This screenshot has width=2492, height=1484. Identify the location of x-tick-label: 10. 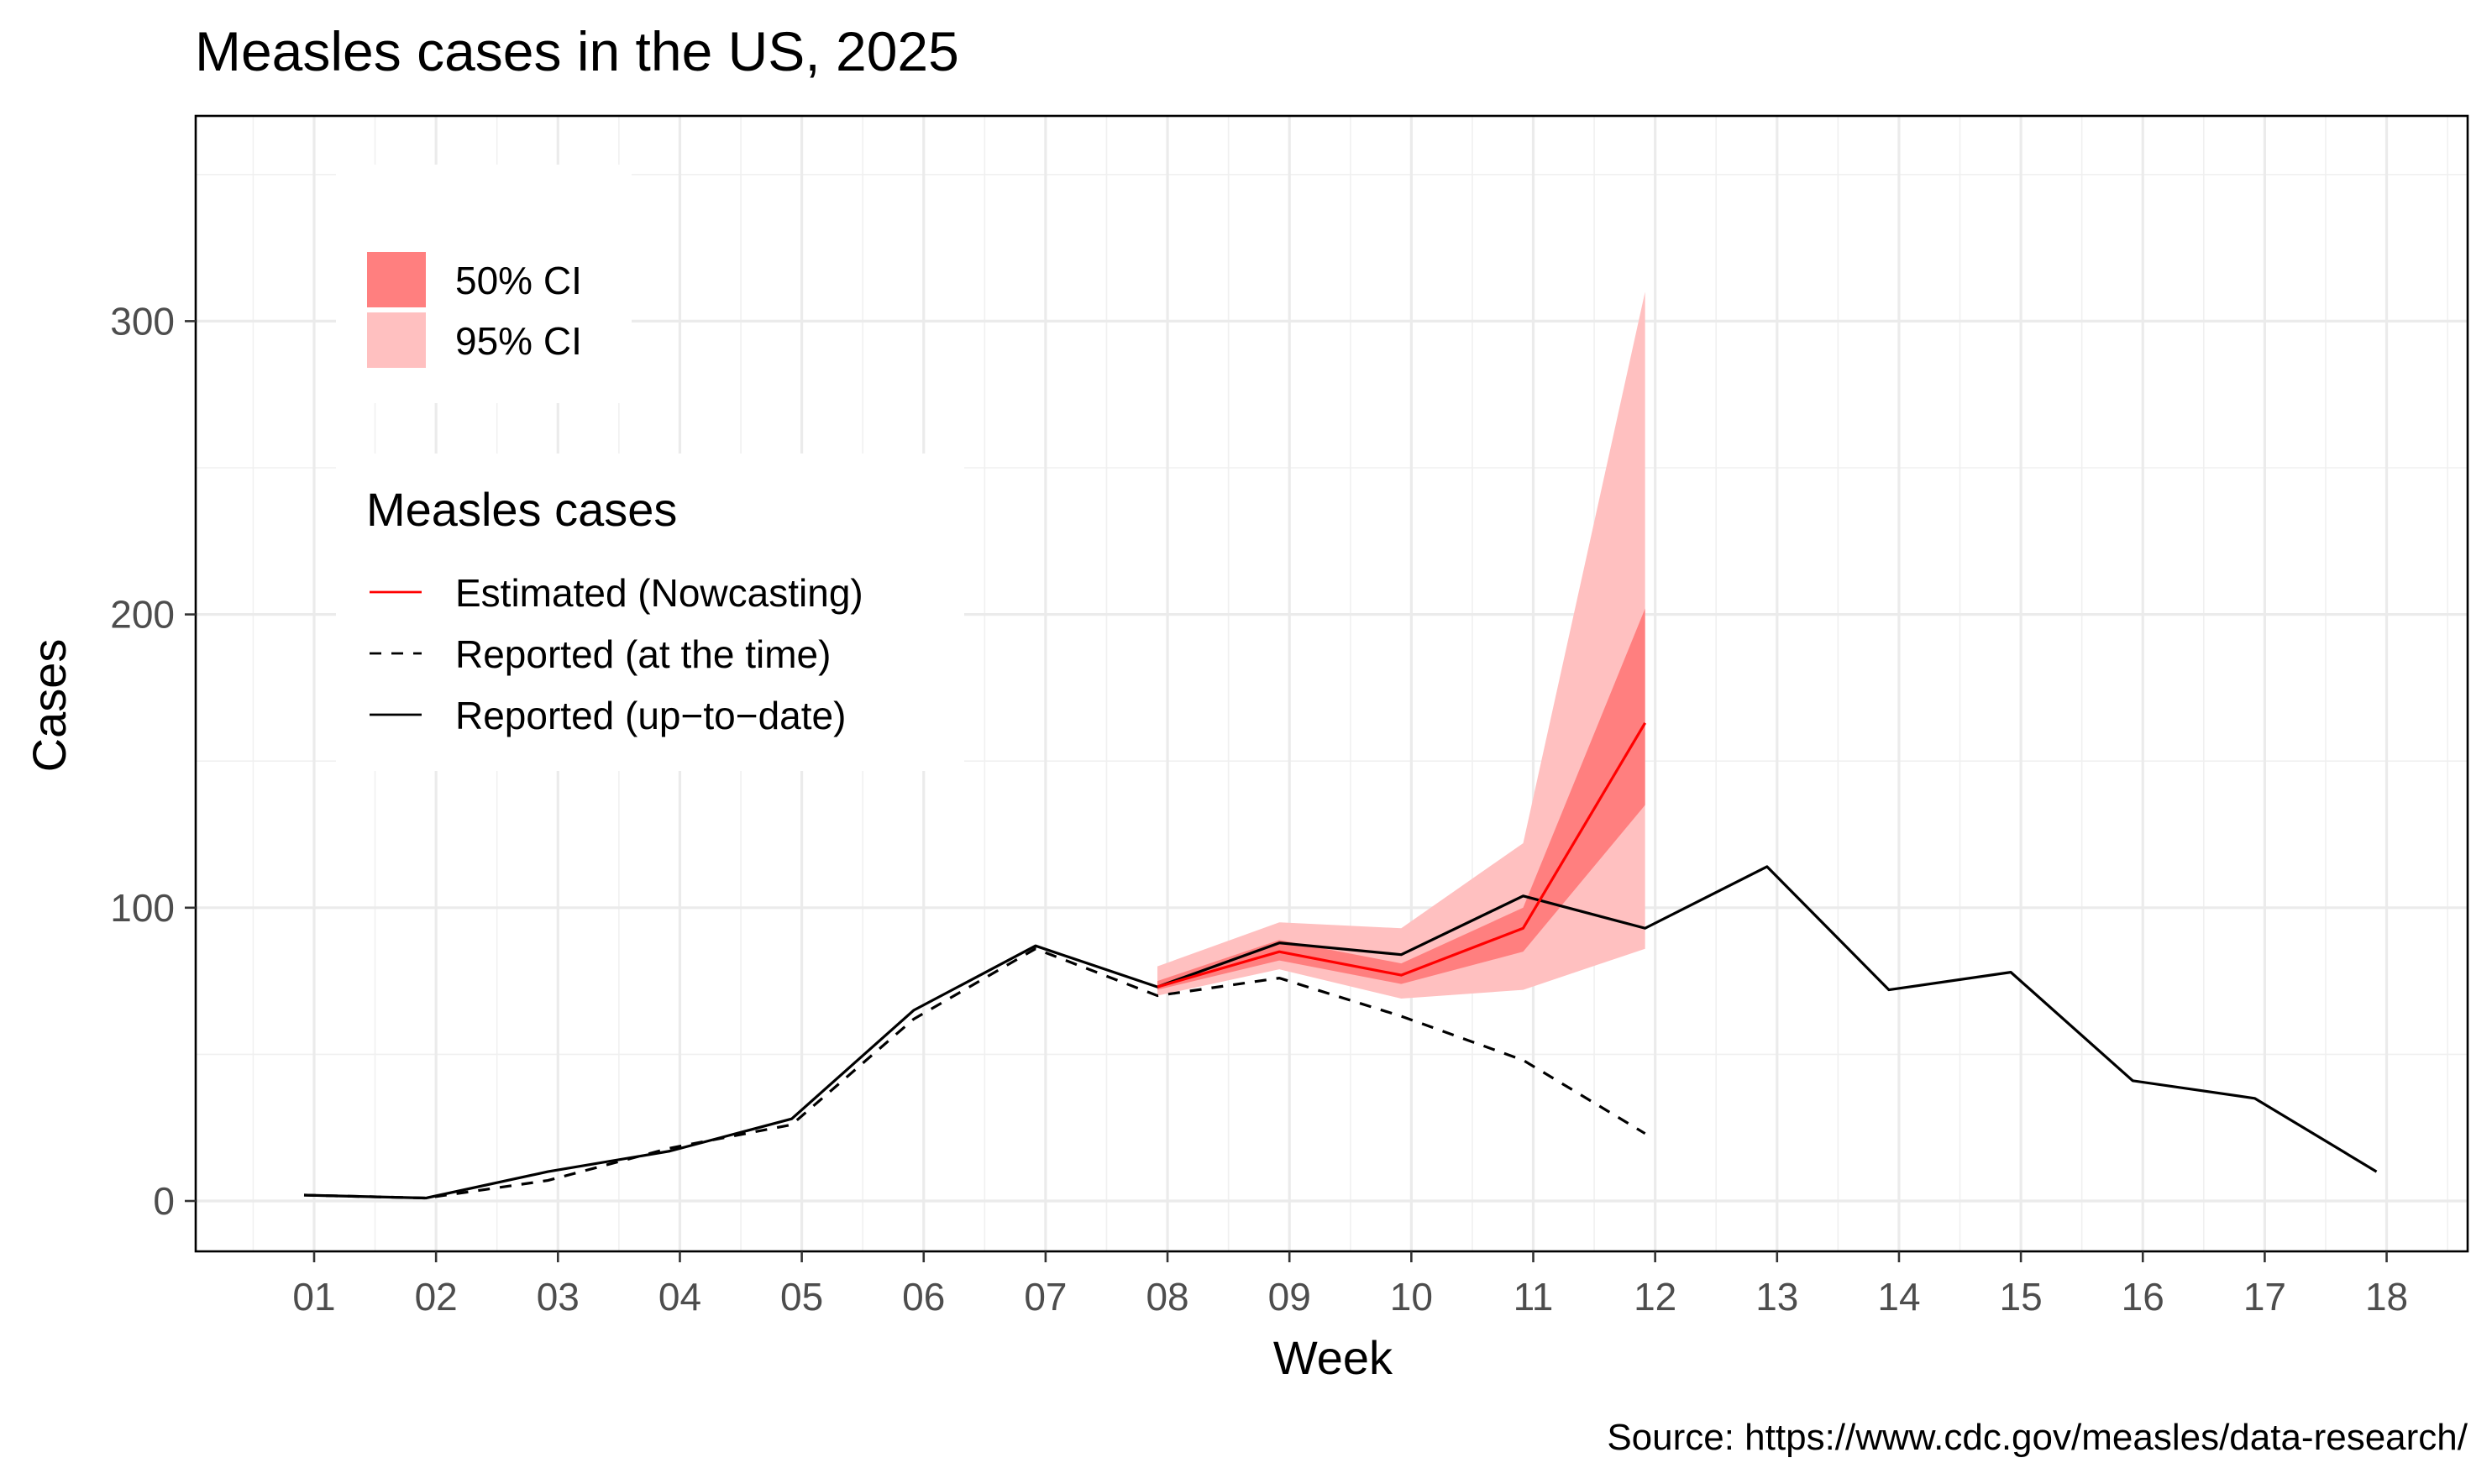
(1412, 1297).